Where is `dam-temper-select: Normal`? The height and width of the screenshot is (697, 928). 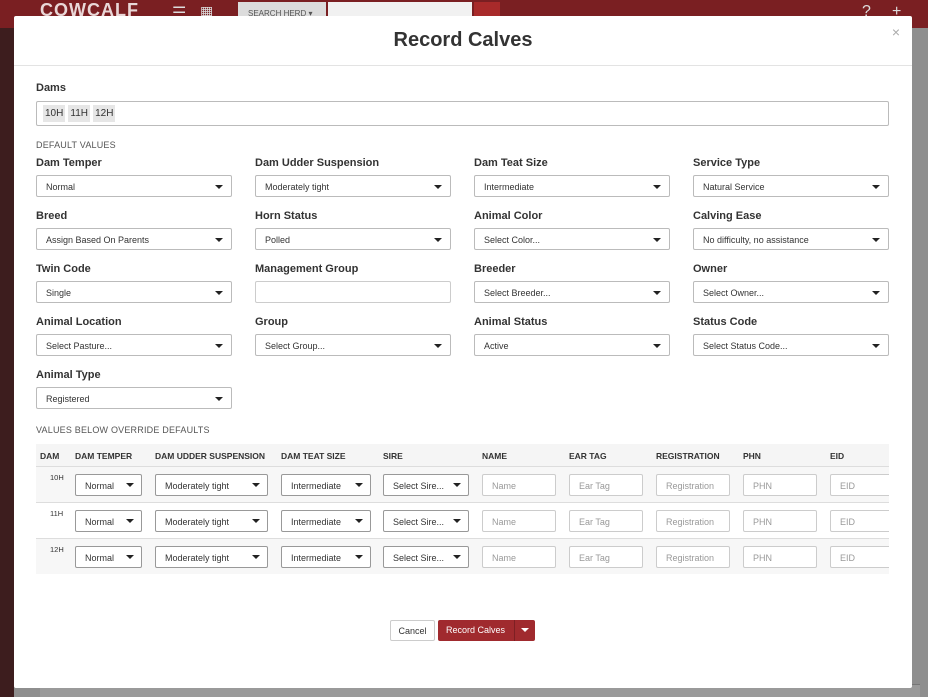 dam-temper-select: Normal is located at coordinates (134, 186).